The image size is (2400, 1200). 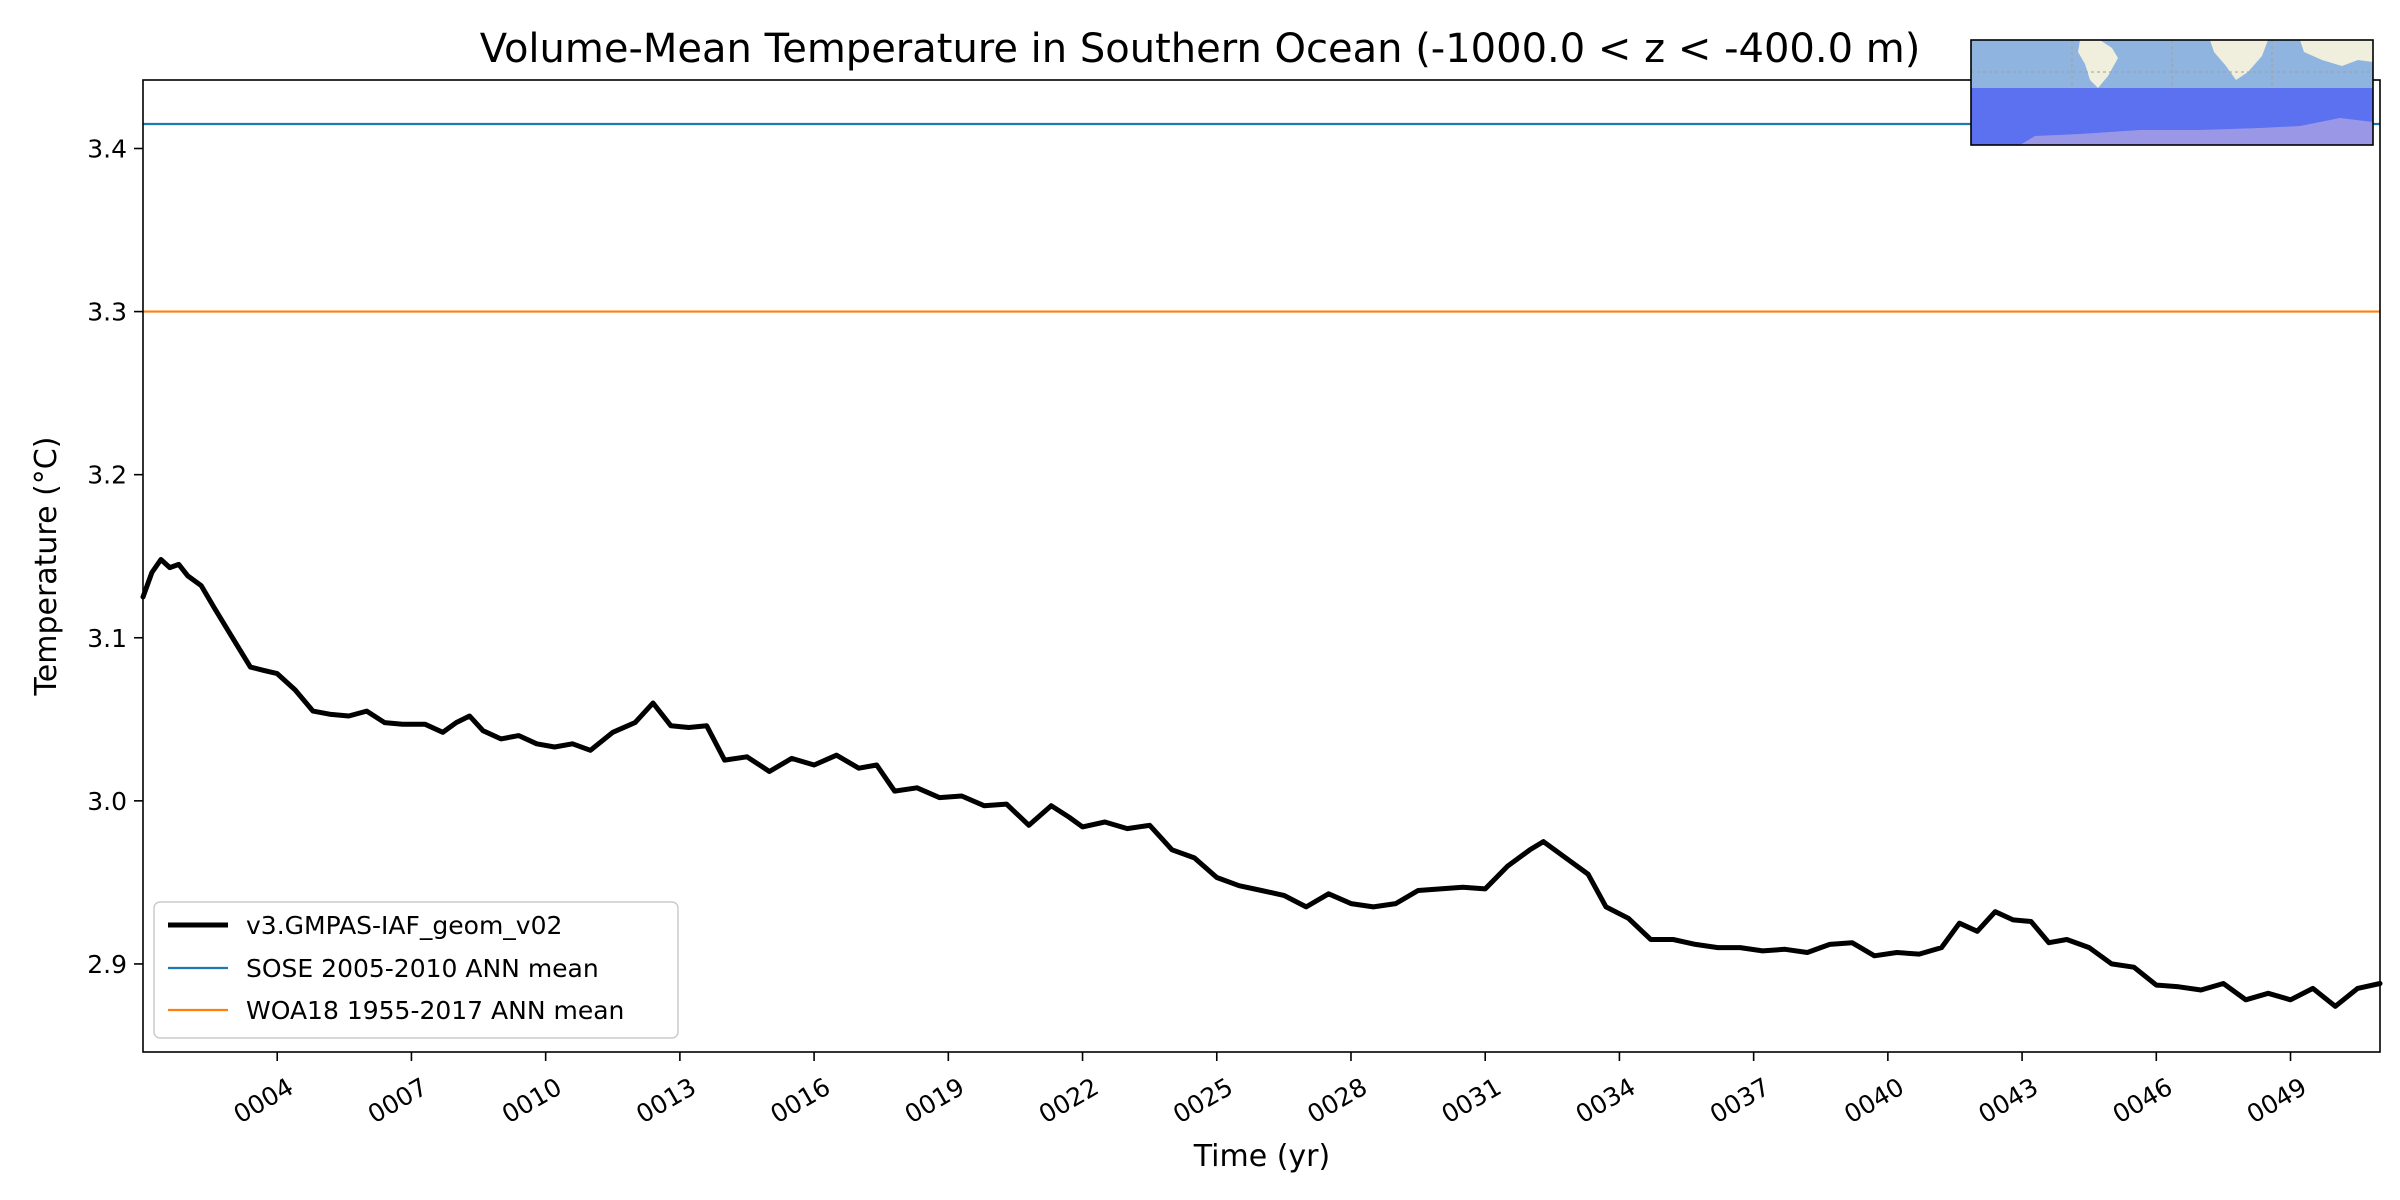 I want to click on inset-land-africa, so click(x=2239, y=60).